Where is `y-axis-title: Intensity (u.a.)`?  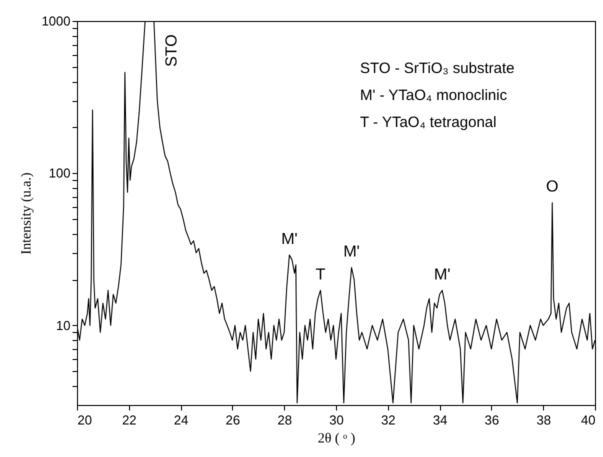 y-axis-title: Intensity (u.a.) is located at coordinates (27, 213).